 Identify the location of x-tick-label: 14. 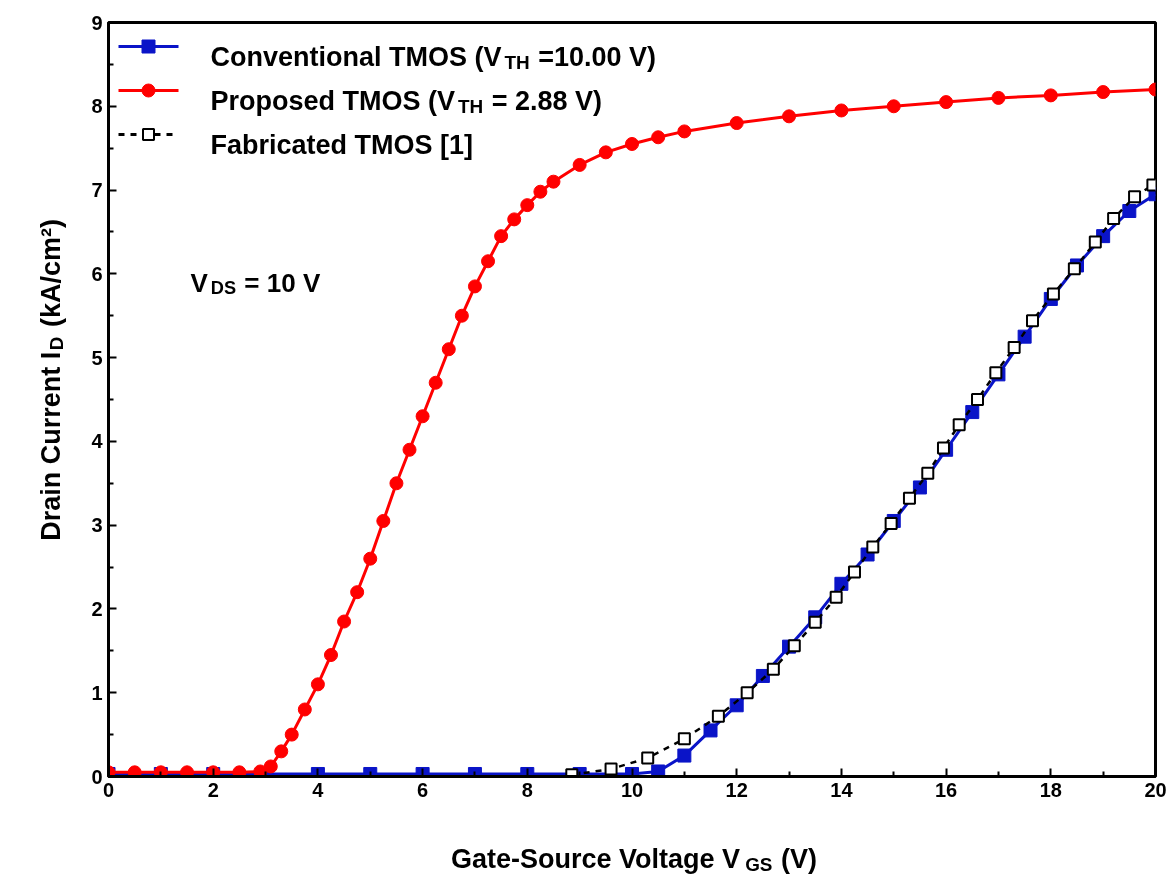
(842, 789).